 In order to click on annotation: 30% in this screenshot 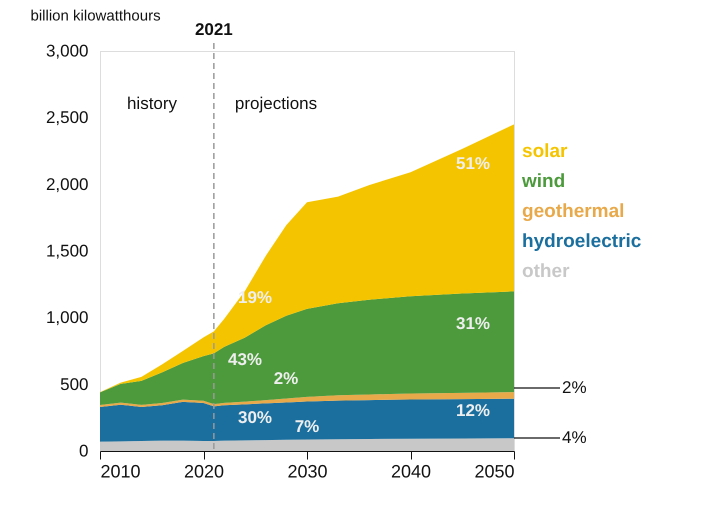, I will do `click(255, 417)`.